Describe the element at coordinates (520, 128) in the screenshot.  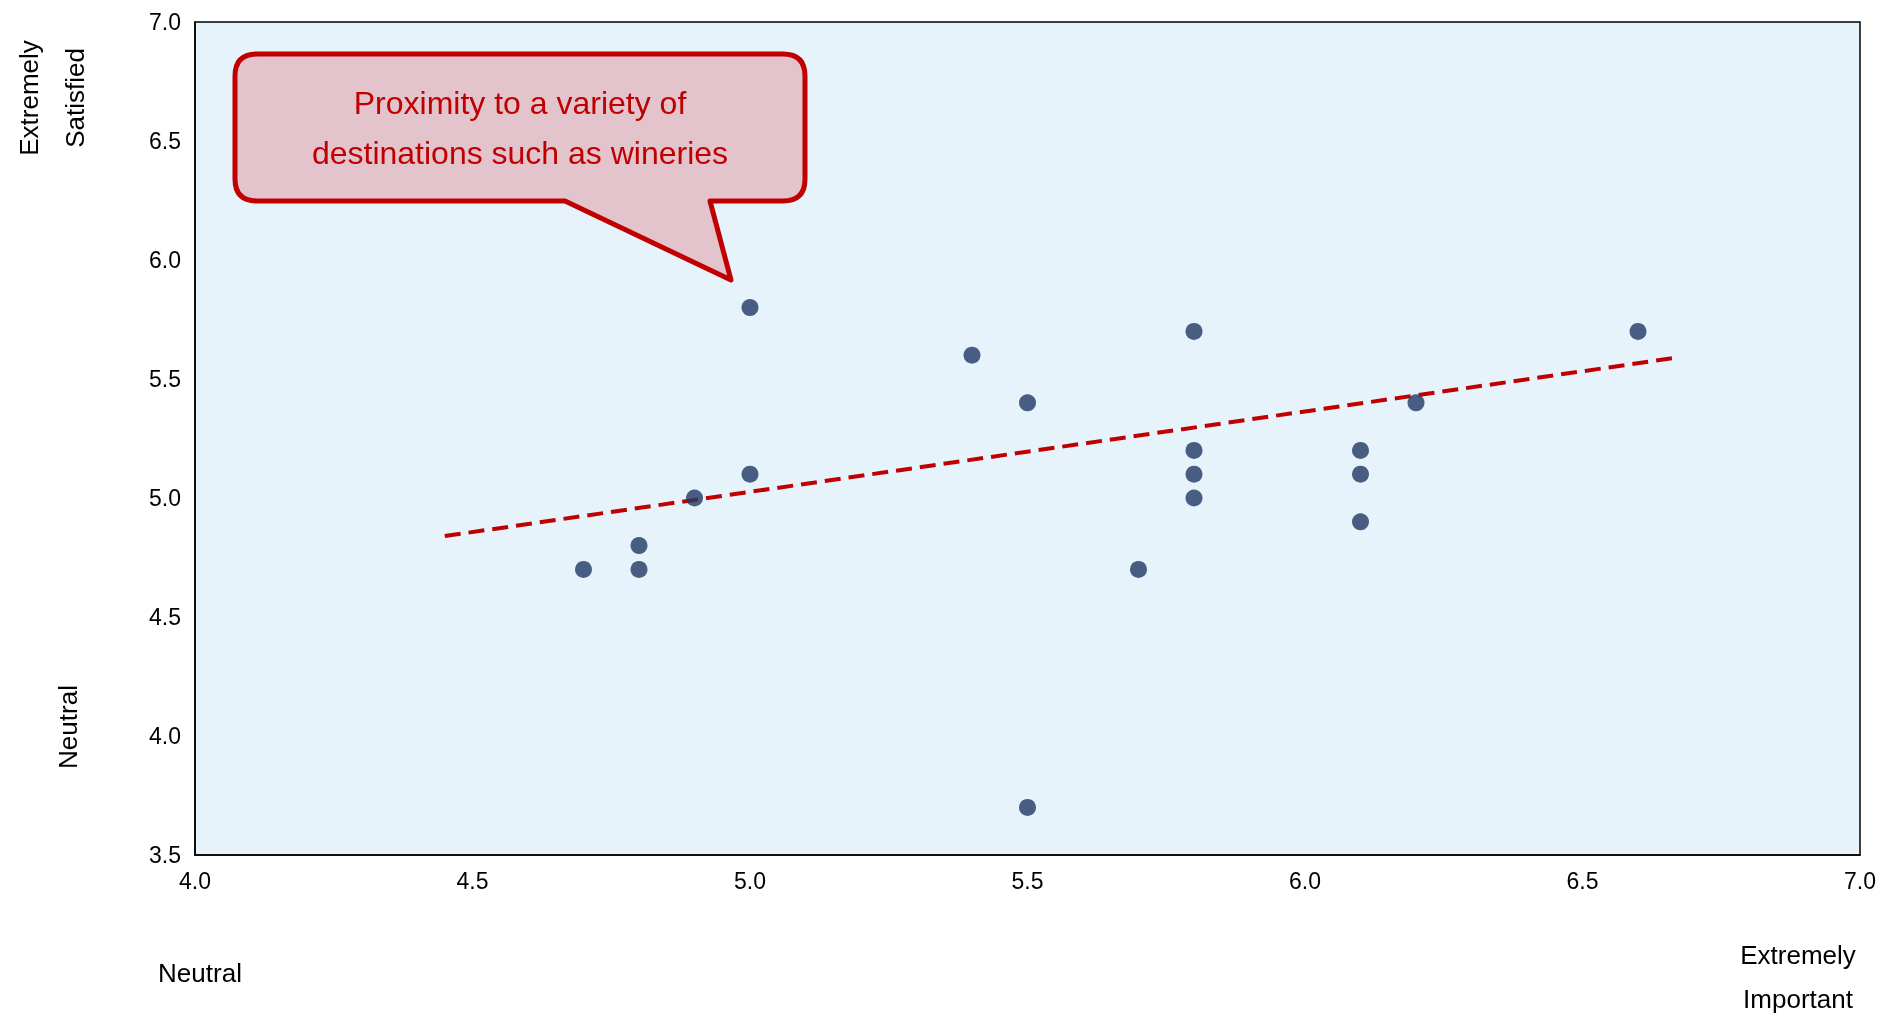
I see `annotation: Proximity to a variety of destinations such as wineries` at that location.